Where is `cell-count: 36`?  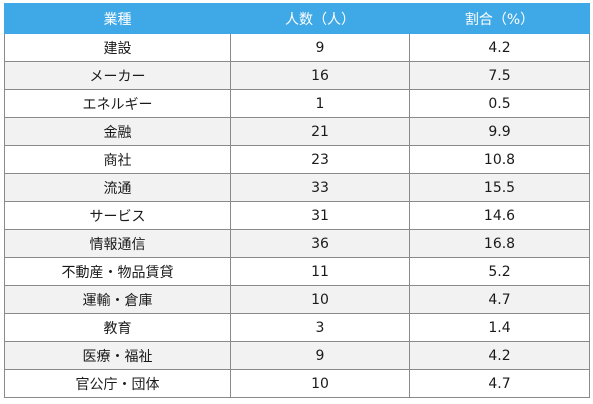
cell-count: 36 is located at coordinates (320, 243).